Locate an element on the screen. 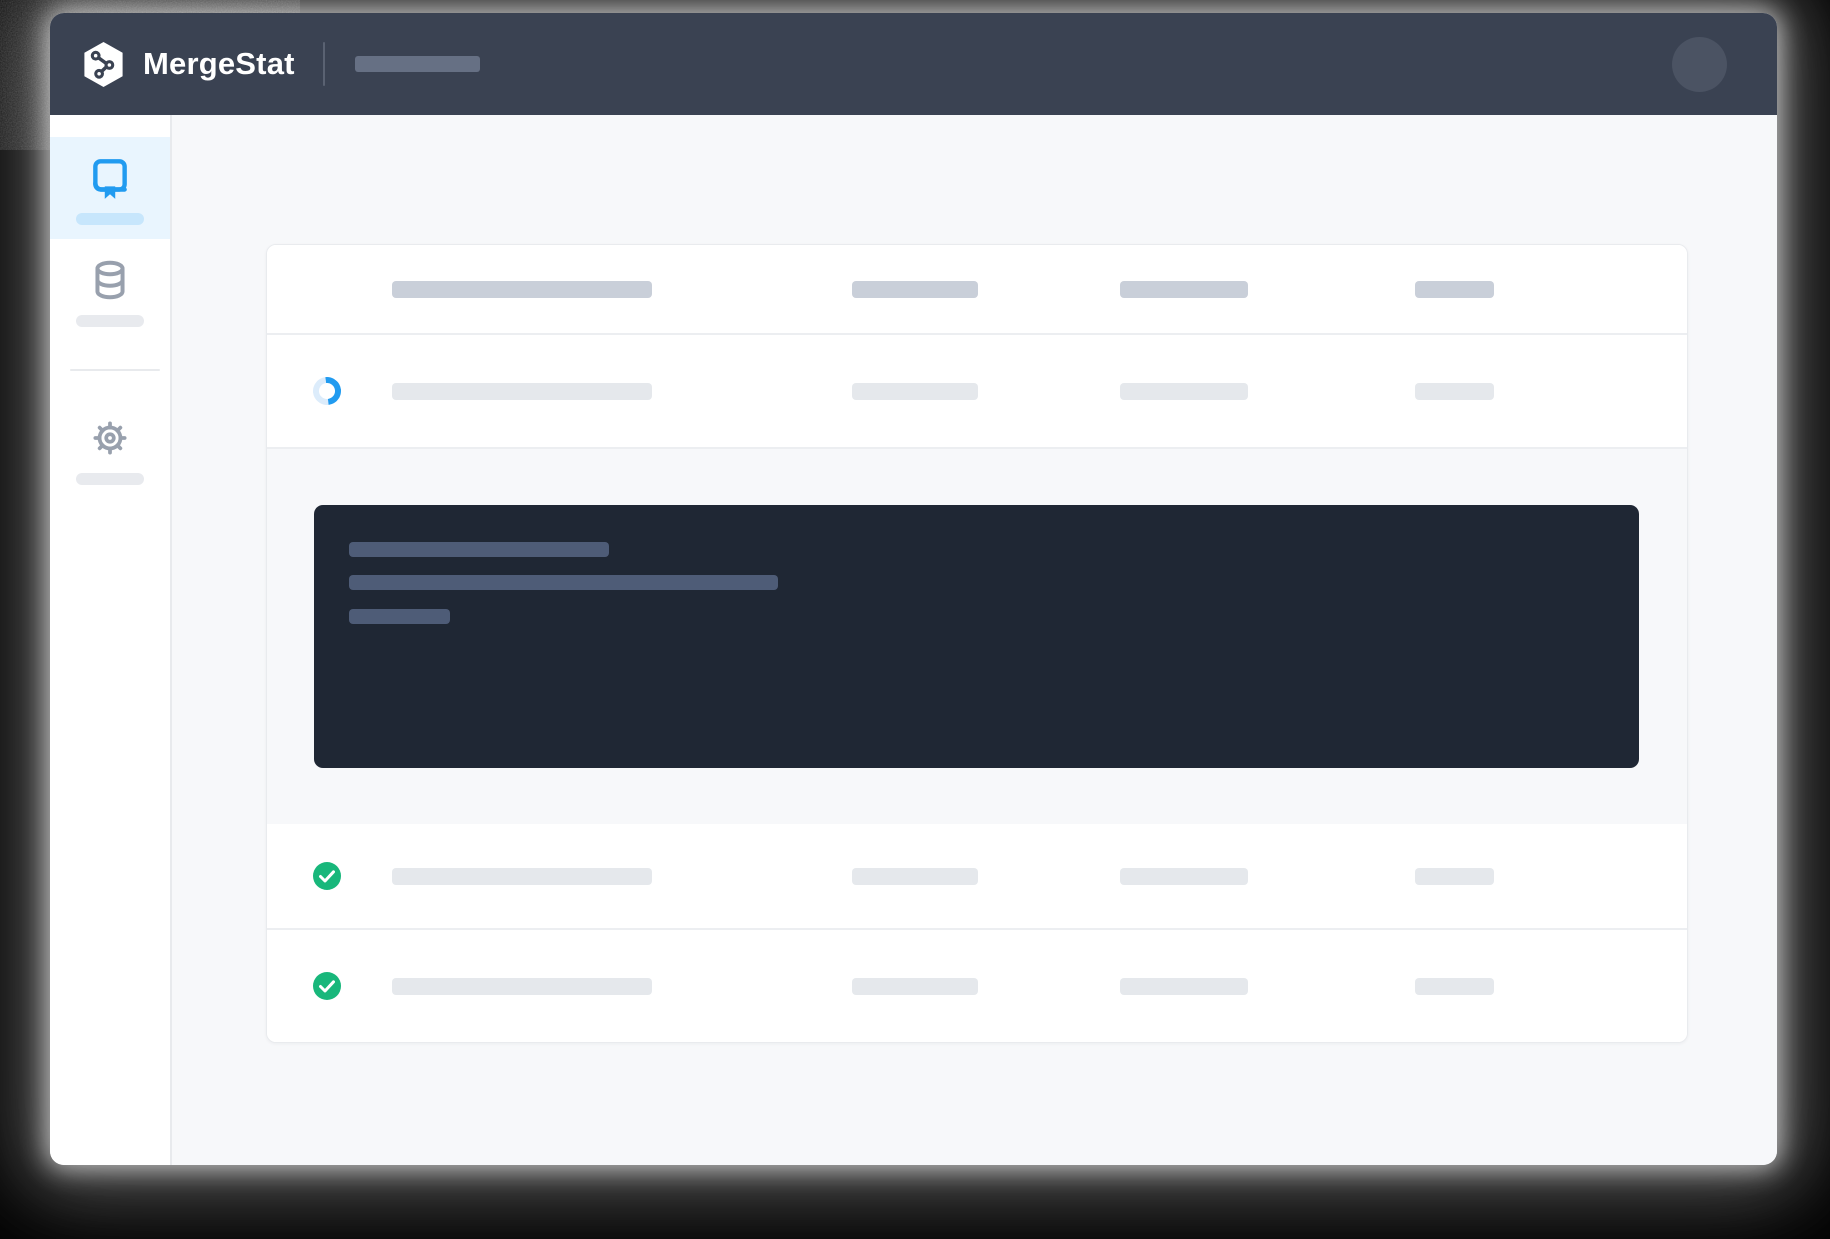 The height and width of the screenshot is (1239, 1830). mergestat-hexagon-logo-icon is located at coordinates (103, 64).